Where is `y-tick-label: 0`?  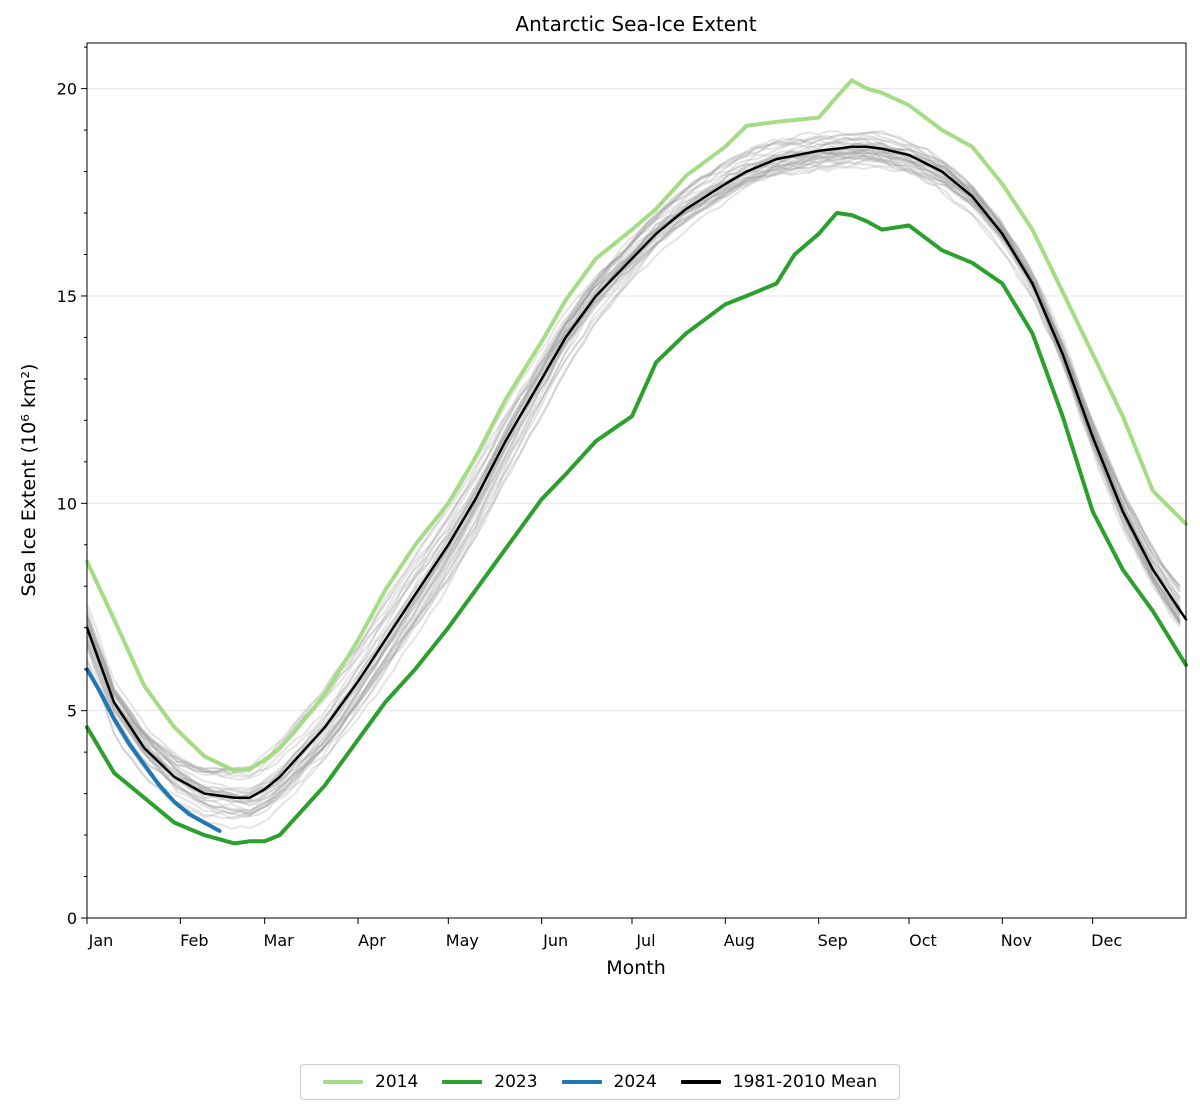
y-tick-label: 0 is located at coordinates (72, 918).